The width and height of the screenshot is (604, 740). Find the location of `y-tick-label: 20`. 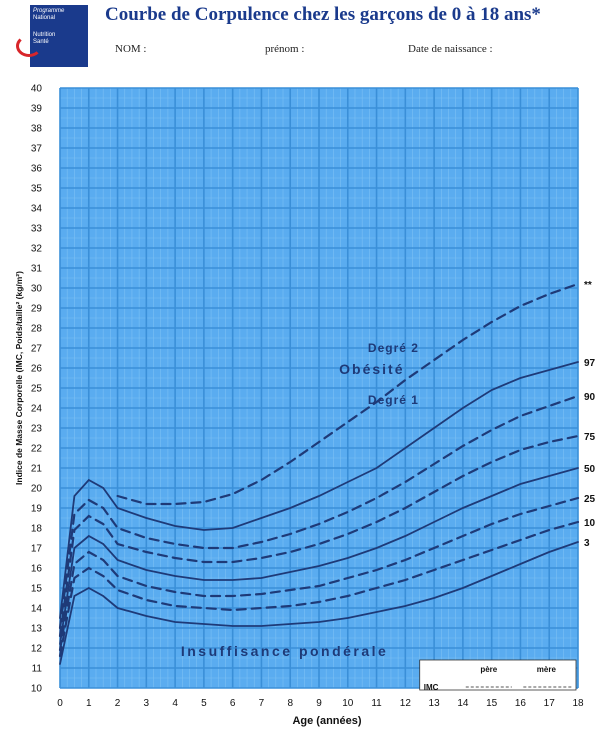

y-tick-label: 20 is located at coordinates (37, 489).